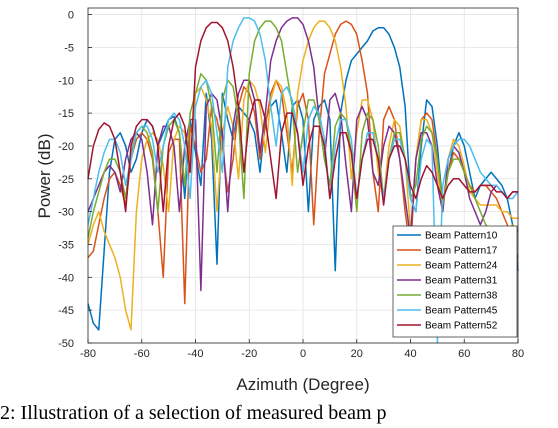 Image resolution: width=558 pixels, height=428 pixels. What do you see at coordinates (461, 251) in the screenshot?
I see `legend-label: Beam Pattern17` at bounding box center [461, 251].